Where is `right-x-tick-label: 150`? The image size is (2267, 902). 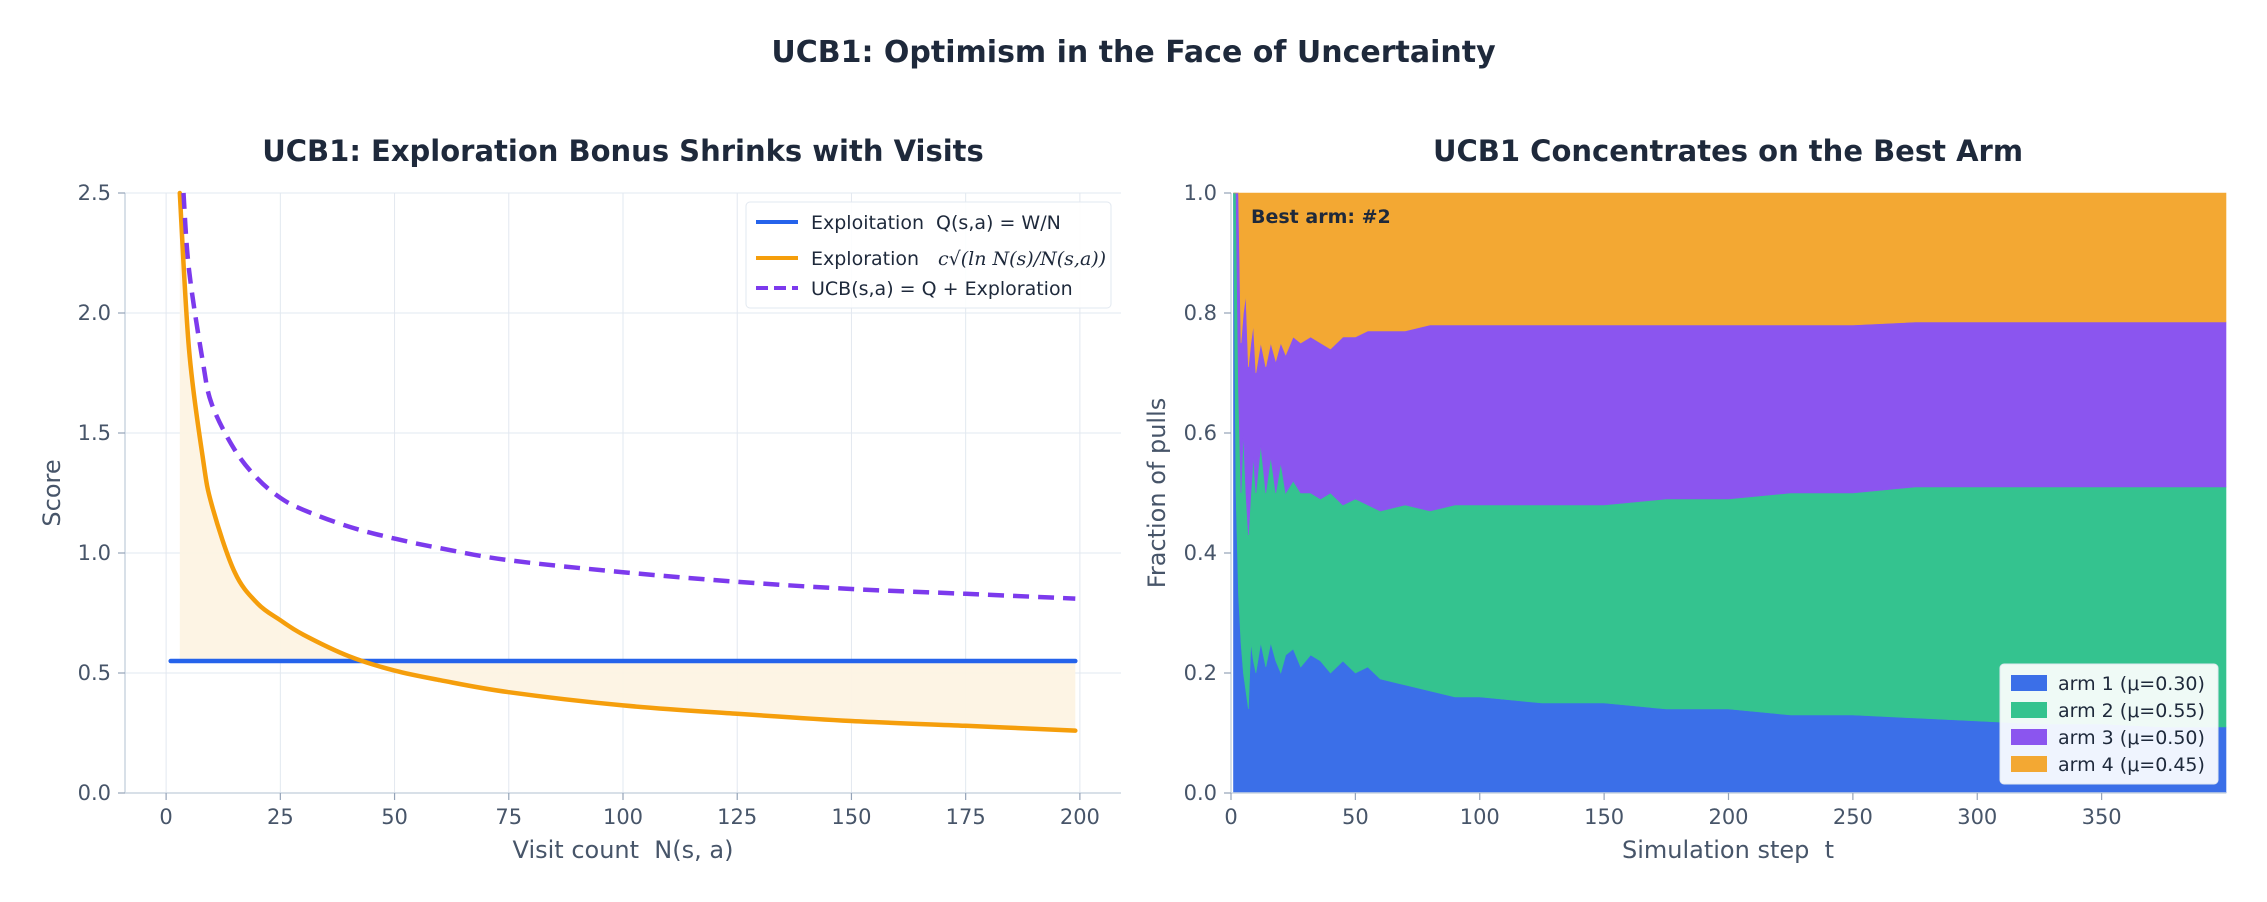 right-x-tick-label: 150 is located at coordinates (1604, 817).